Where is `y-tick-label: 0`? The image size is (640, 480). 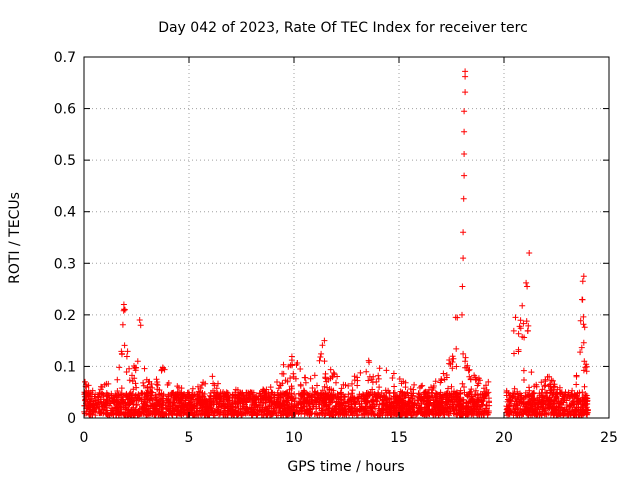
y-tick-label: 0 is located at coordinates (71, 419).